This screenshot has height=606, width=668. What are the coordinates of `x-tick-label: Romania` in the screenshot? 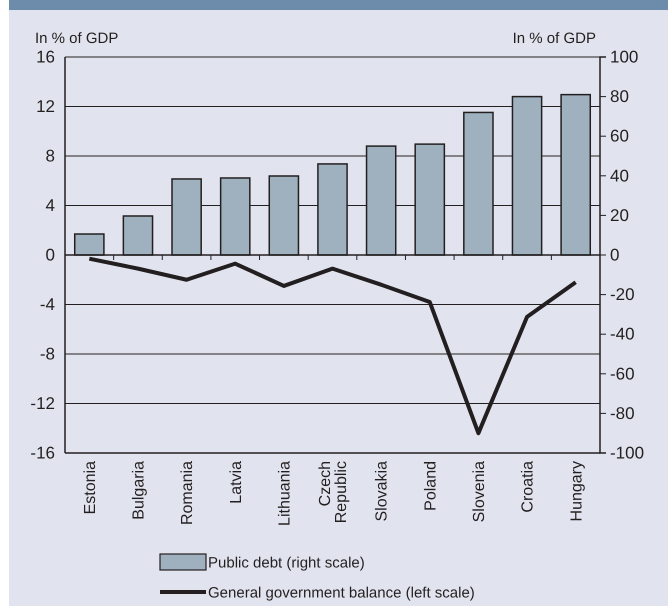 It's located at (187, 493).